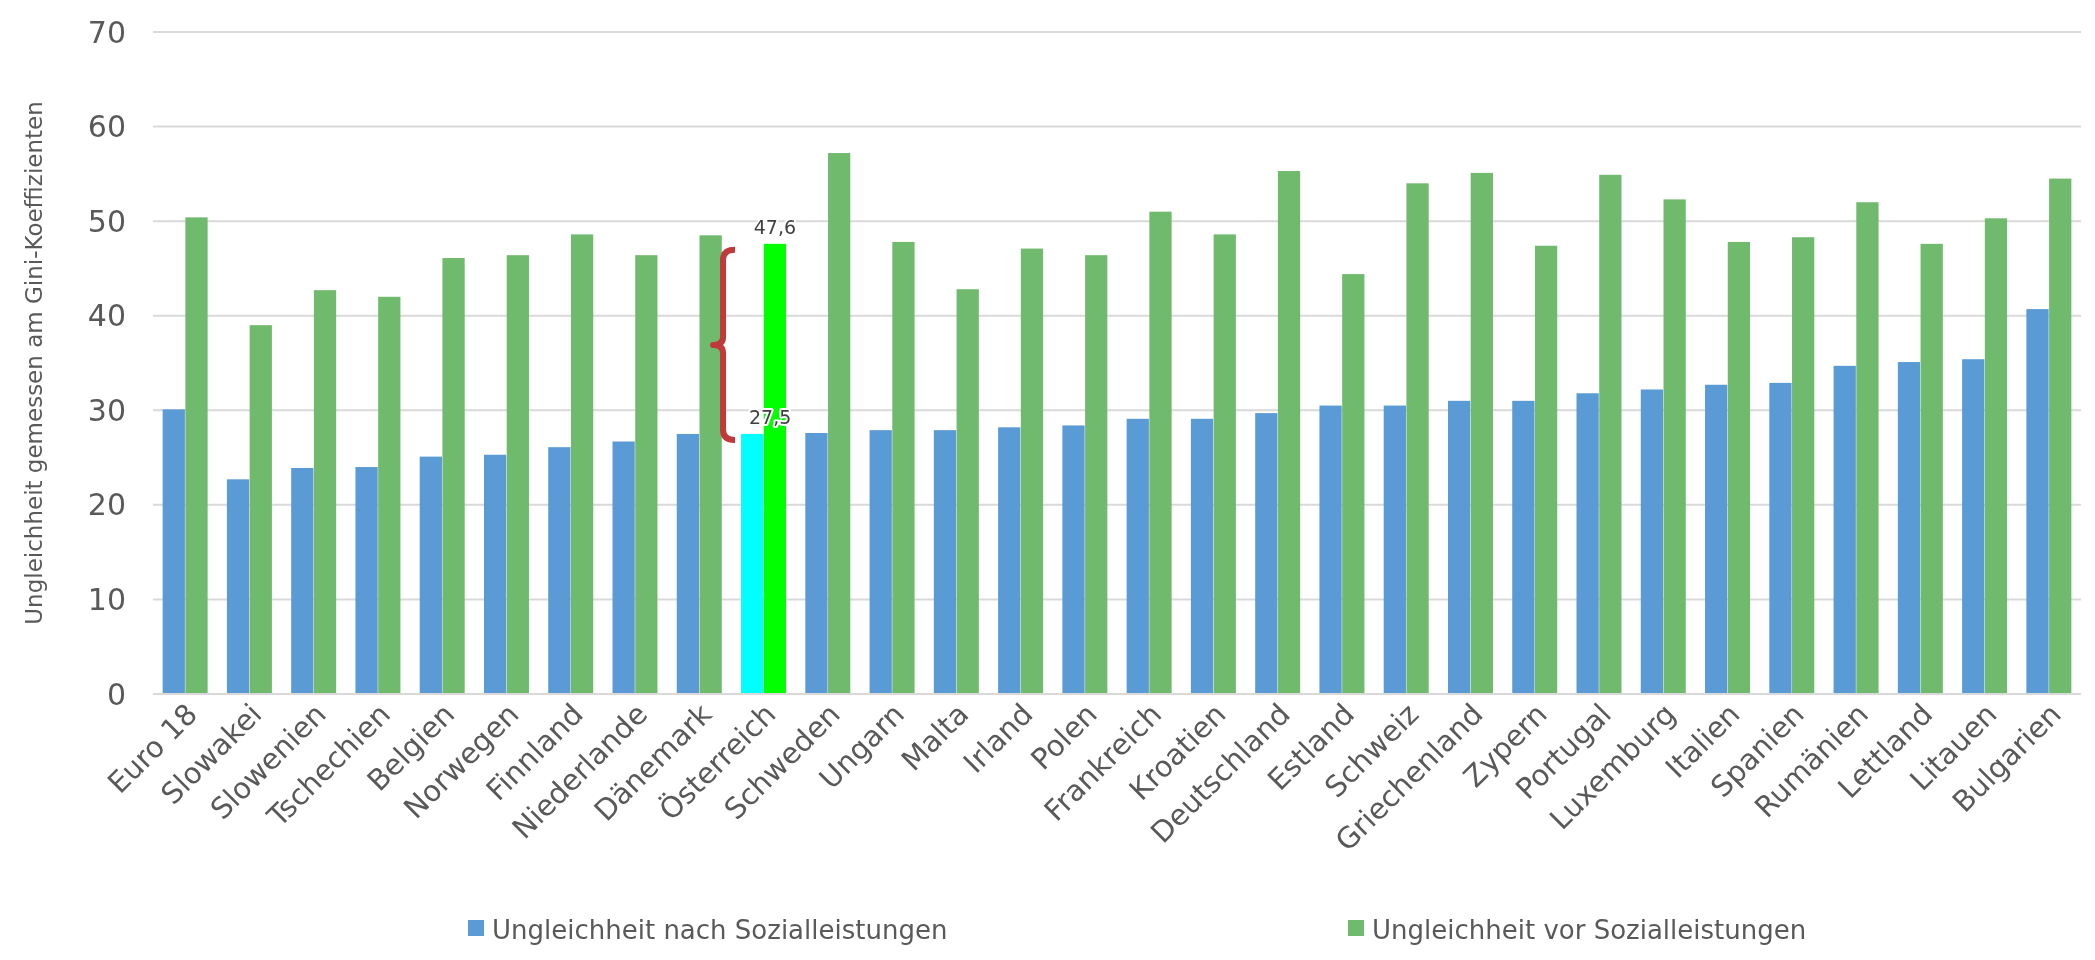 The height and width of the screenshot is (960, 2095). What do you see at coordinates (106, 316) in the screenshot?
I see `y-tick-label: 40` at bounding box center [106, 316].